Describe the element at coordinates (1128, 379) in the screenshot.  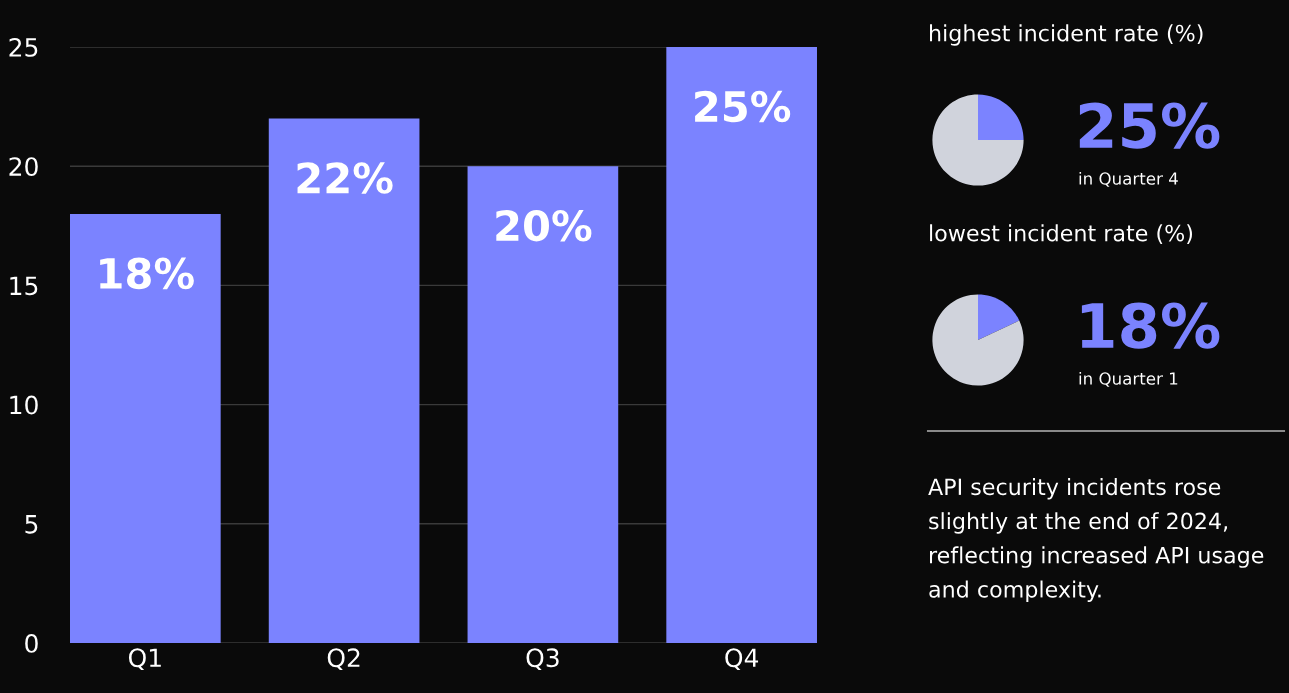
I see `text: in Quarter 1` at that location.